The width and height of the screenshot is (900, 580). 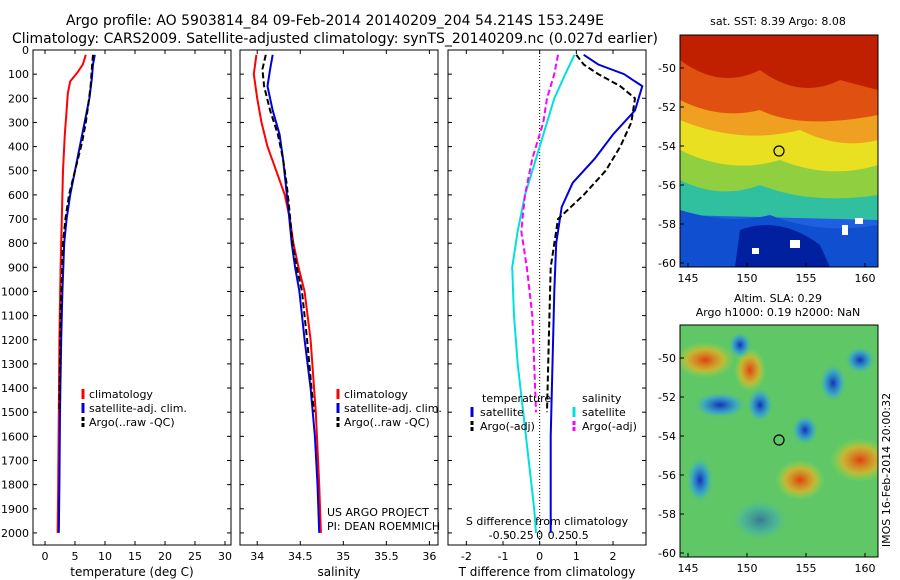 I want to click on x-tick-label: 1, so click(x=576, y=556).